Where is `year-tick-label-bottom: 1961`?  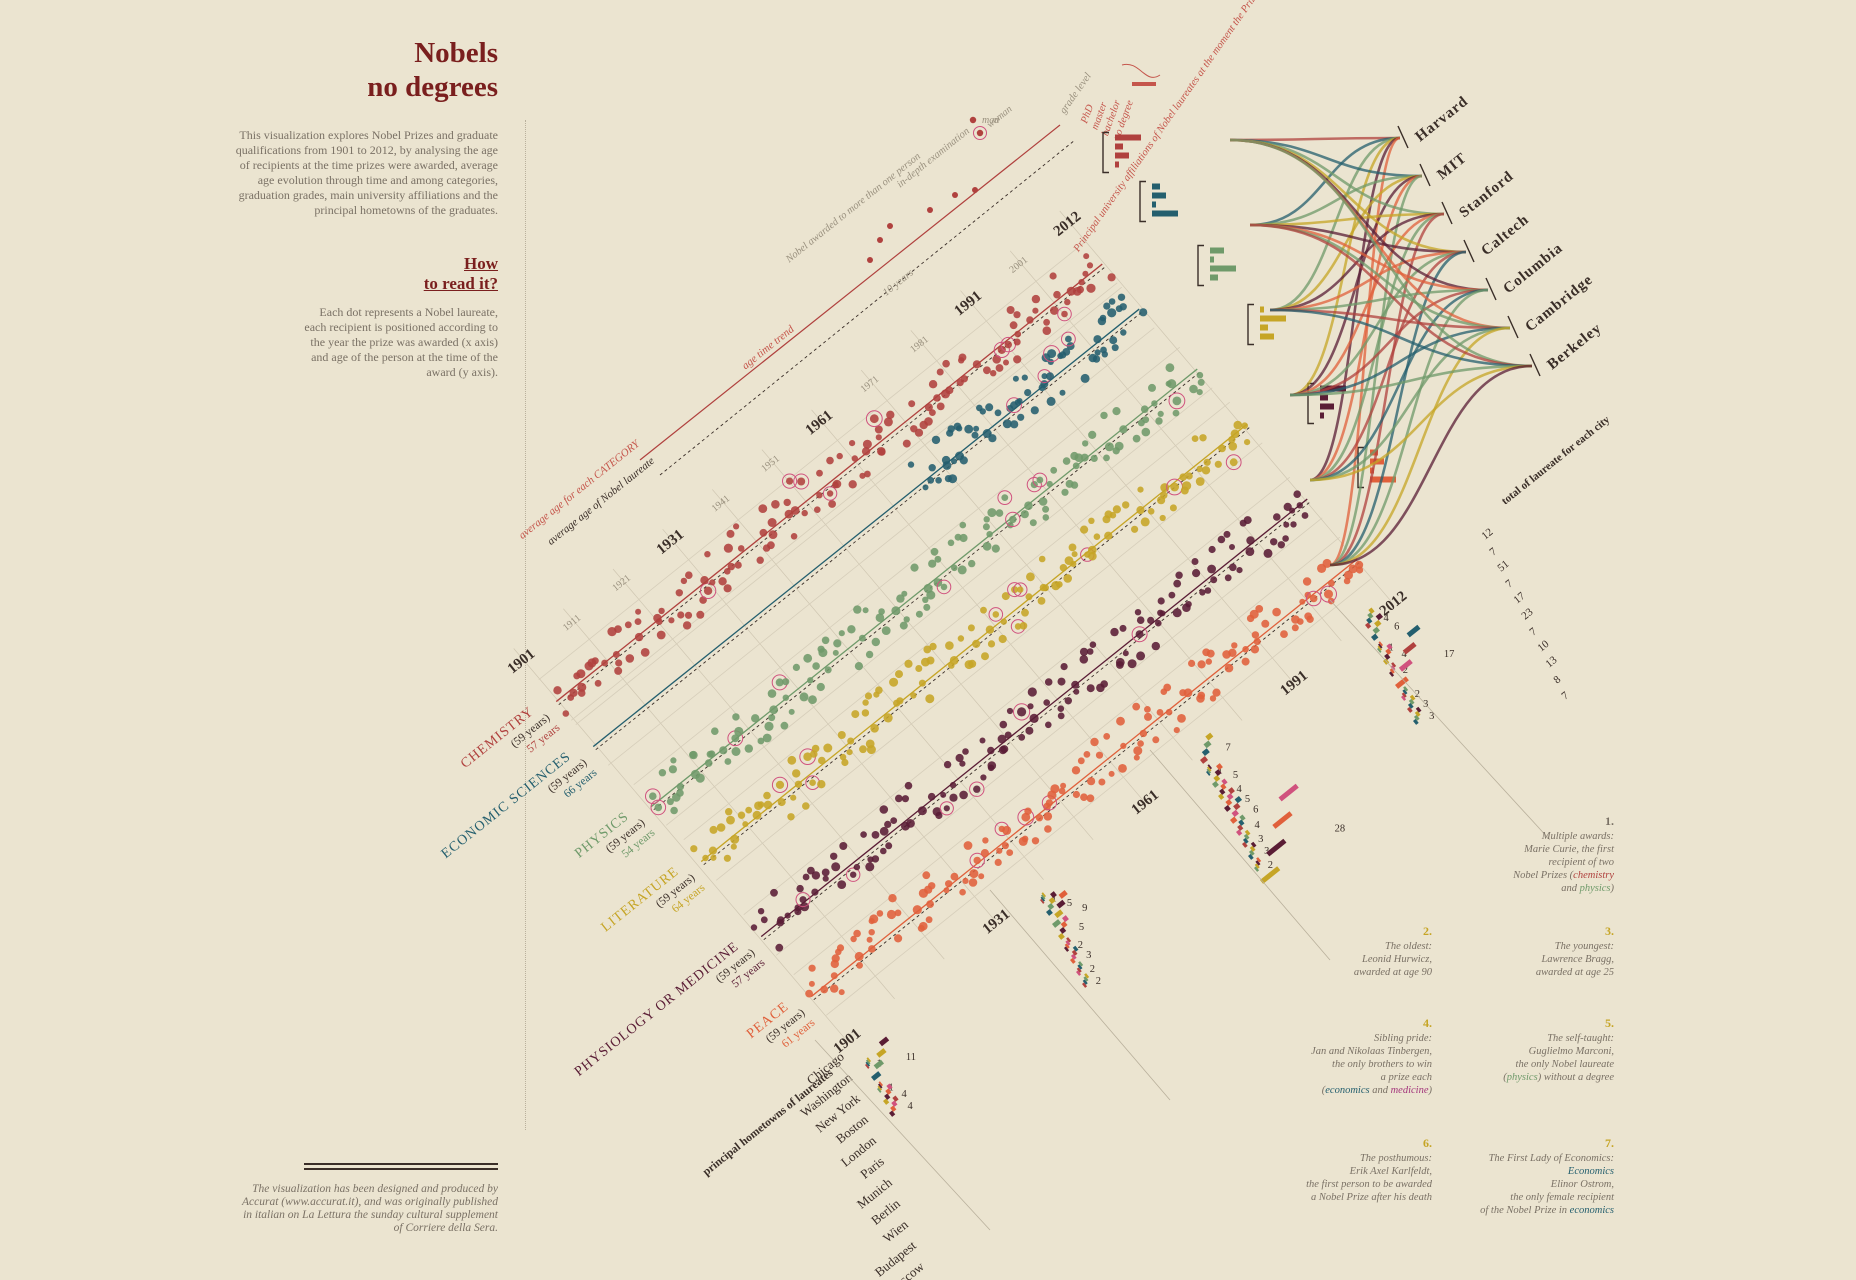
year-tick-label-bottom: 1961 is located at coordinates (1145, 802).